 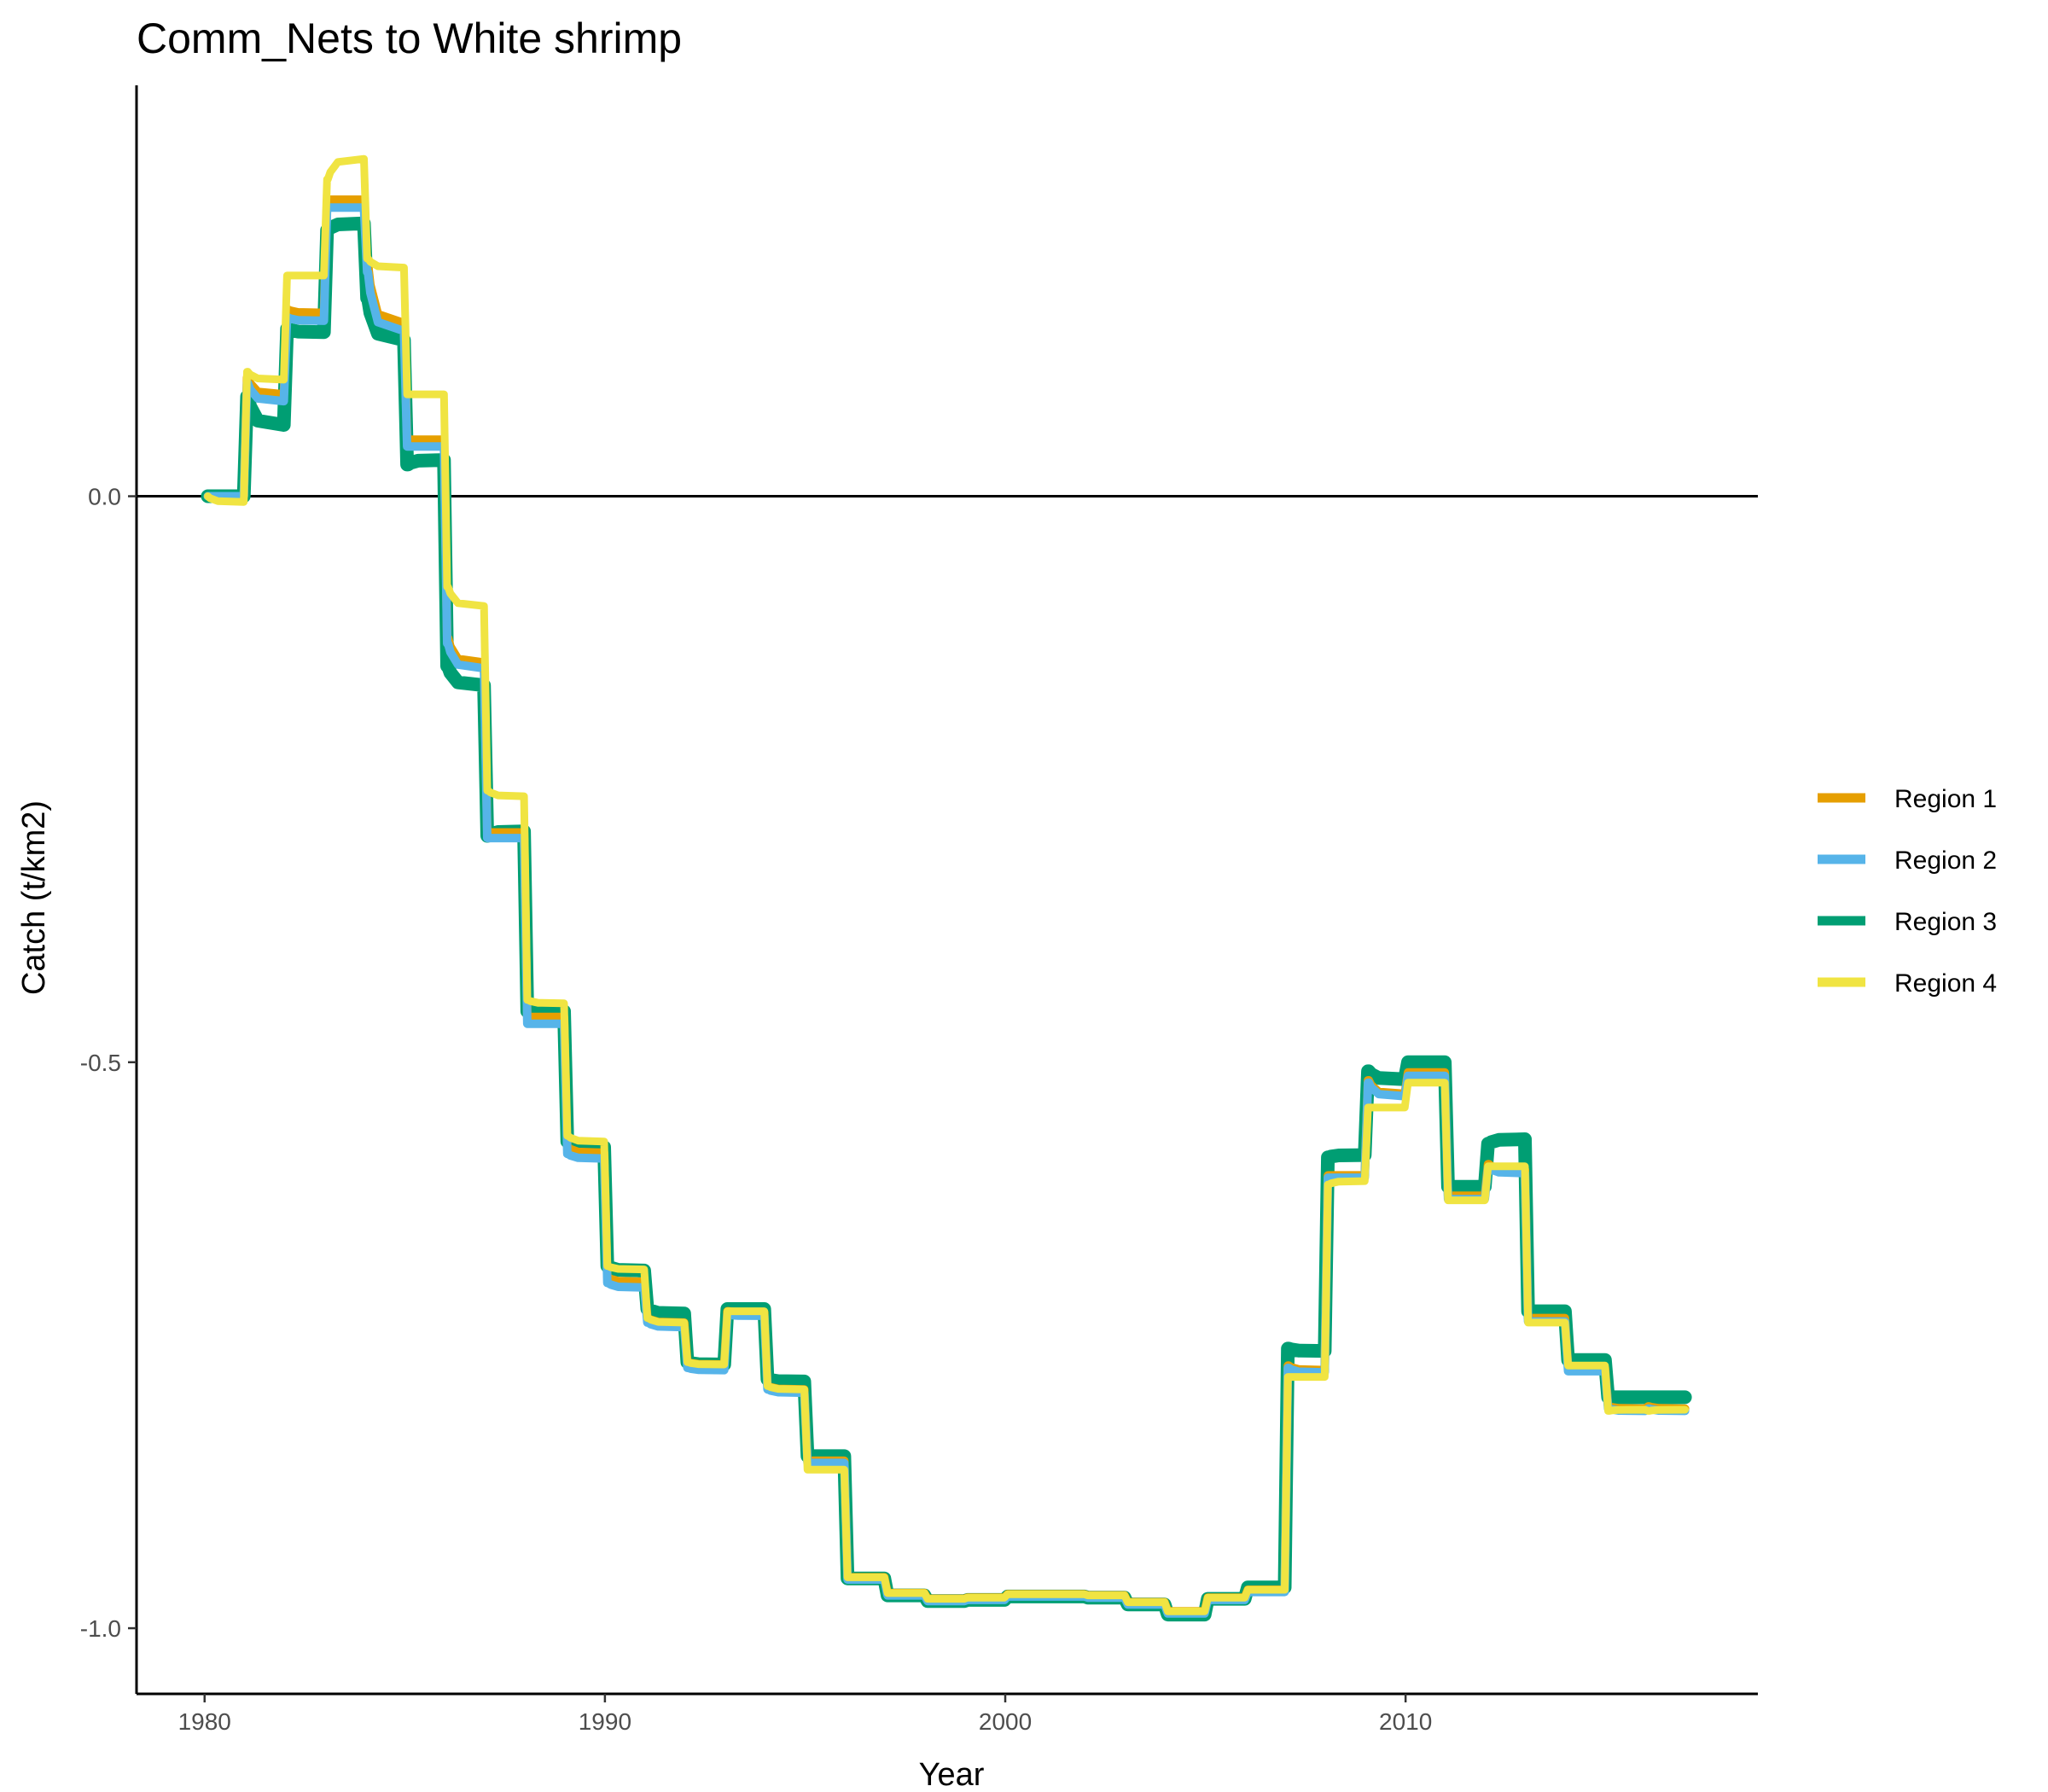 I want to click on x-axis-ticks: 1980 1990 2000 2010, so click(x=805, y=1714).